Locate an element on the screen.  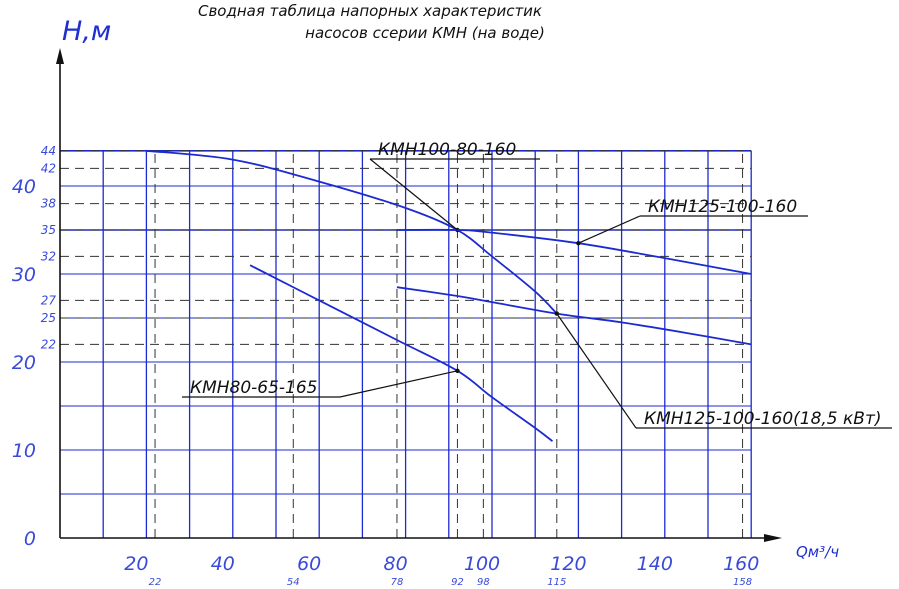
x-tick-label: 60 is located at coordinates (309, 564).